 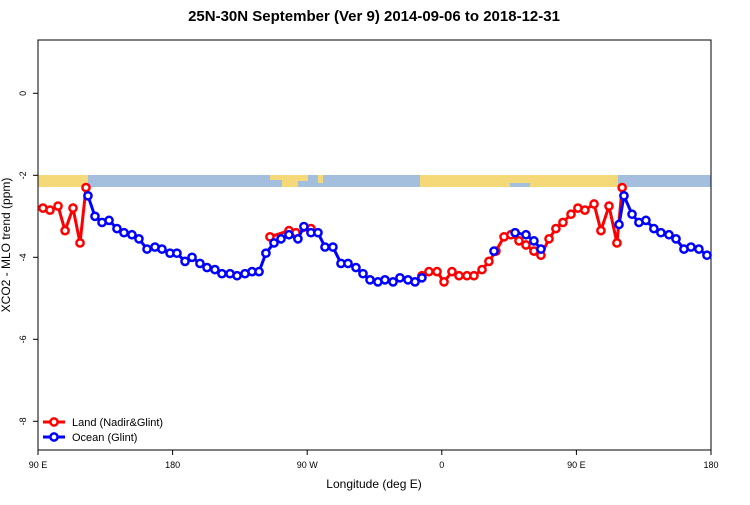 What do you see at coordinates (104, 438) in the screenshot?
I see `legend-label: Ocean (Glint)` at bounding box center [104, 438].